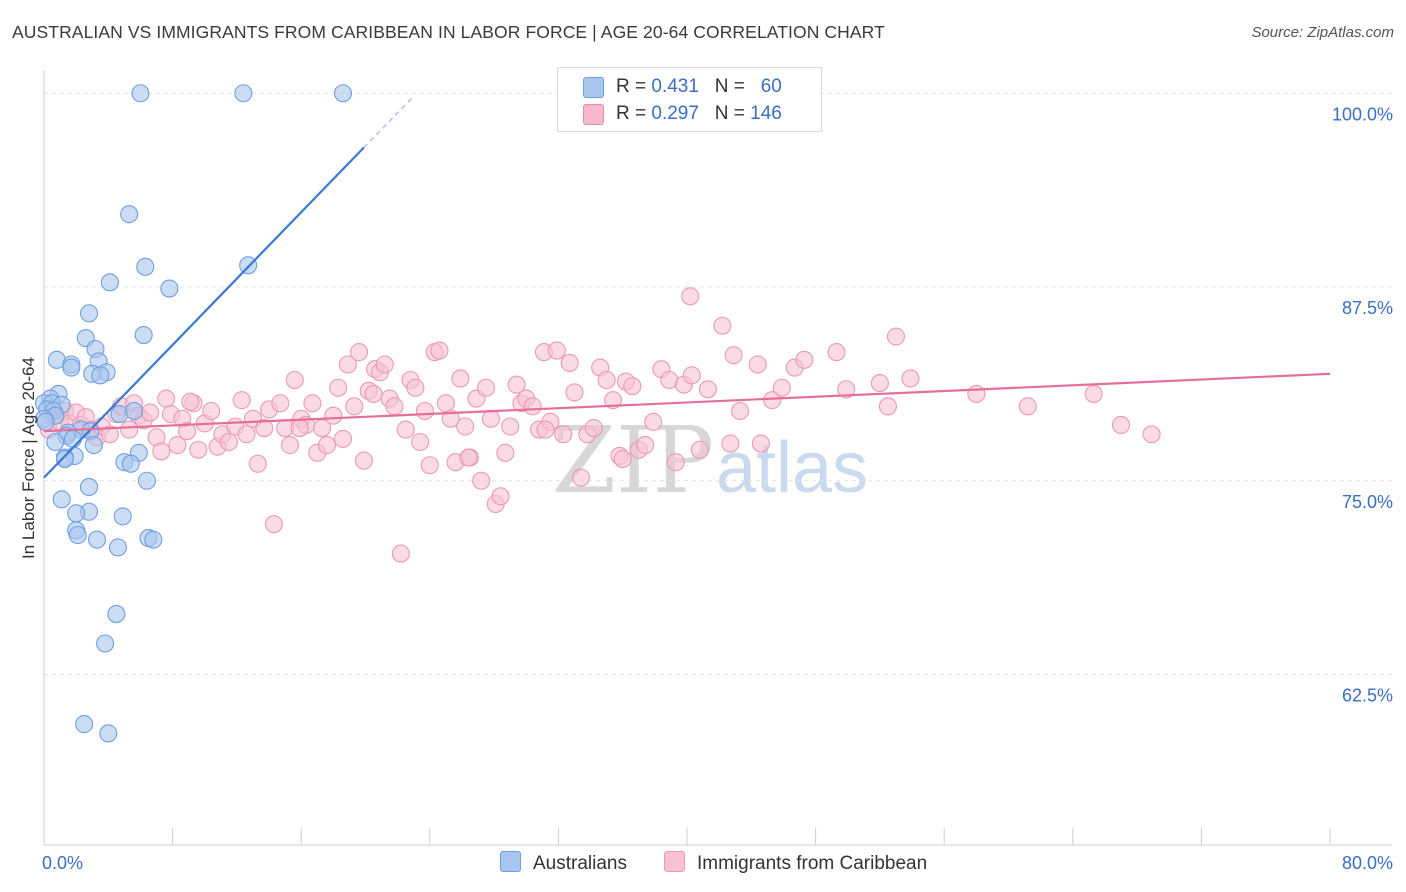 Image resolution: width=1406 pixels, height=892 pixels. I want to click on australians-trendline, so click(204, 312).